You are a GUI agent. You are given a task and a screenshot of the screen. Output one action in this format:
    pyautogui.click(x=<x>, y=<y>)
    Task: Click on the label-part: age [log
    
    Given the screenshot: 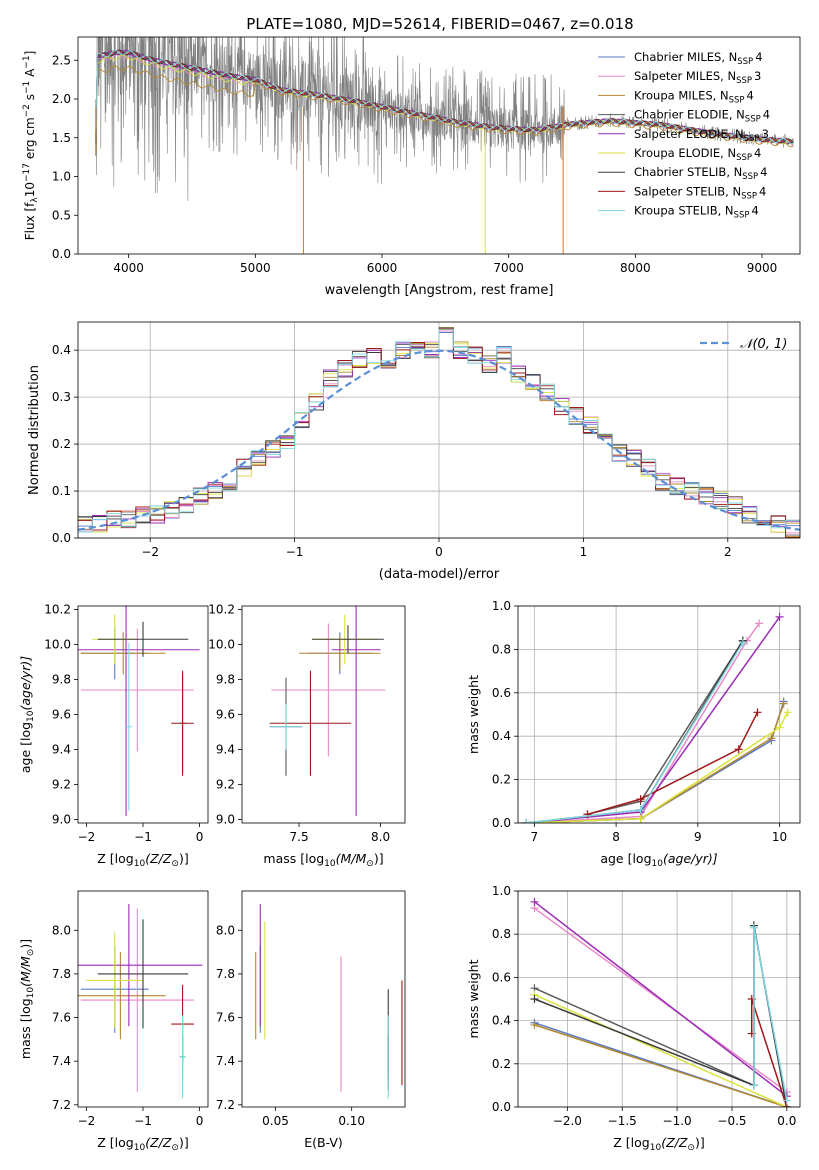 What is the action you would take?
    pyautogui.click(x=25, y=747)
    